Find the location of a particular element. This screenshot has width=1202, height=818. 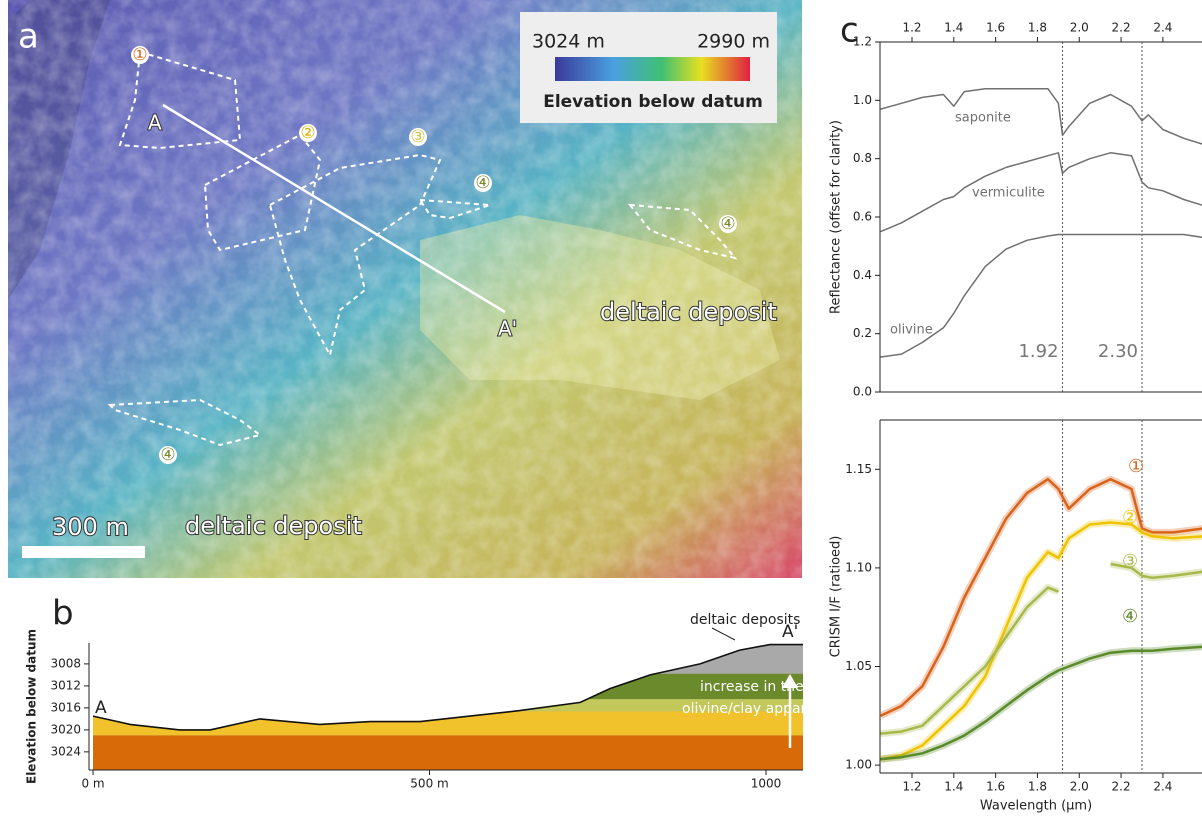

scale-label: 300 m is located at coordinates (90, 527).